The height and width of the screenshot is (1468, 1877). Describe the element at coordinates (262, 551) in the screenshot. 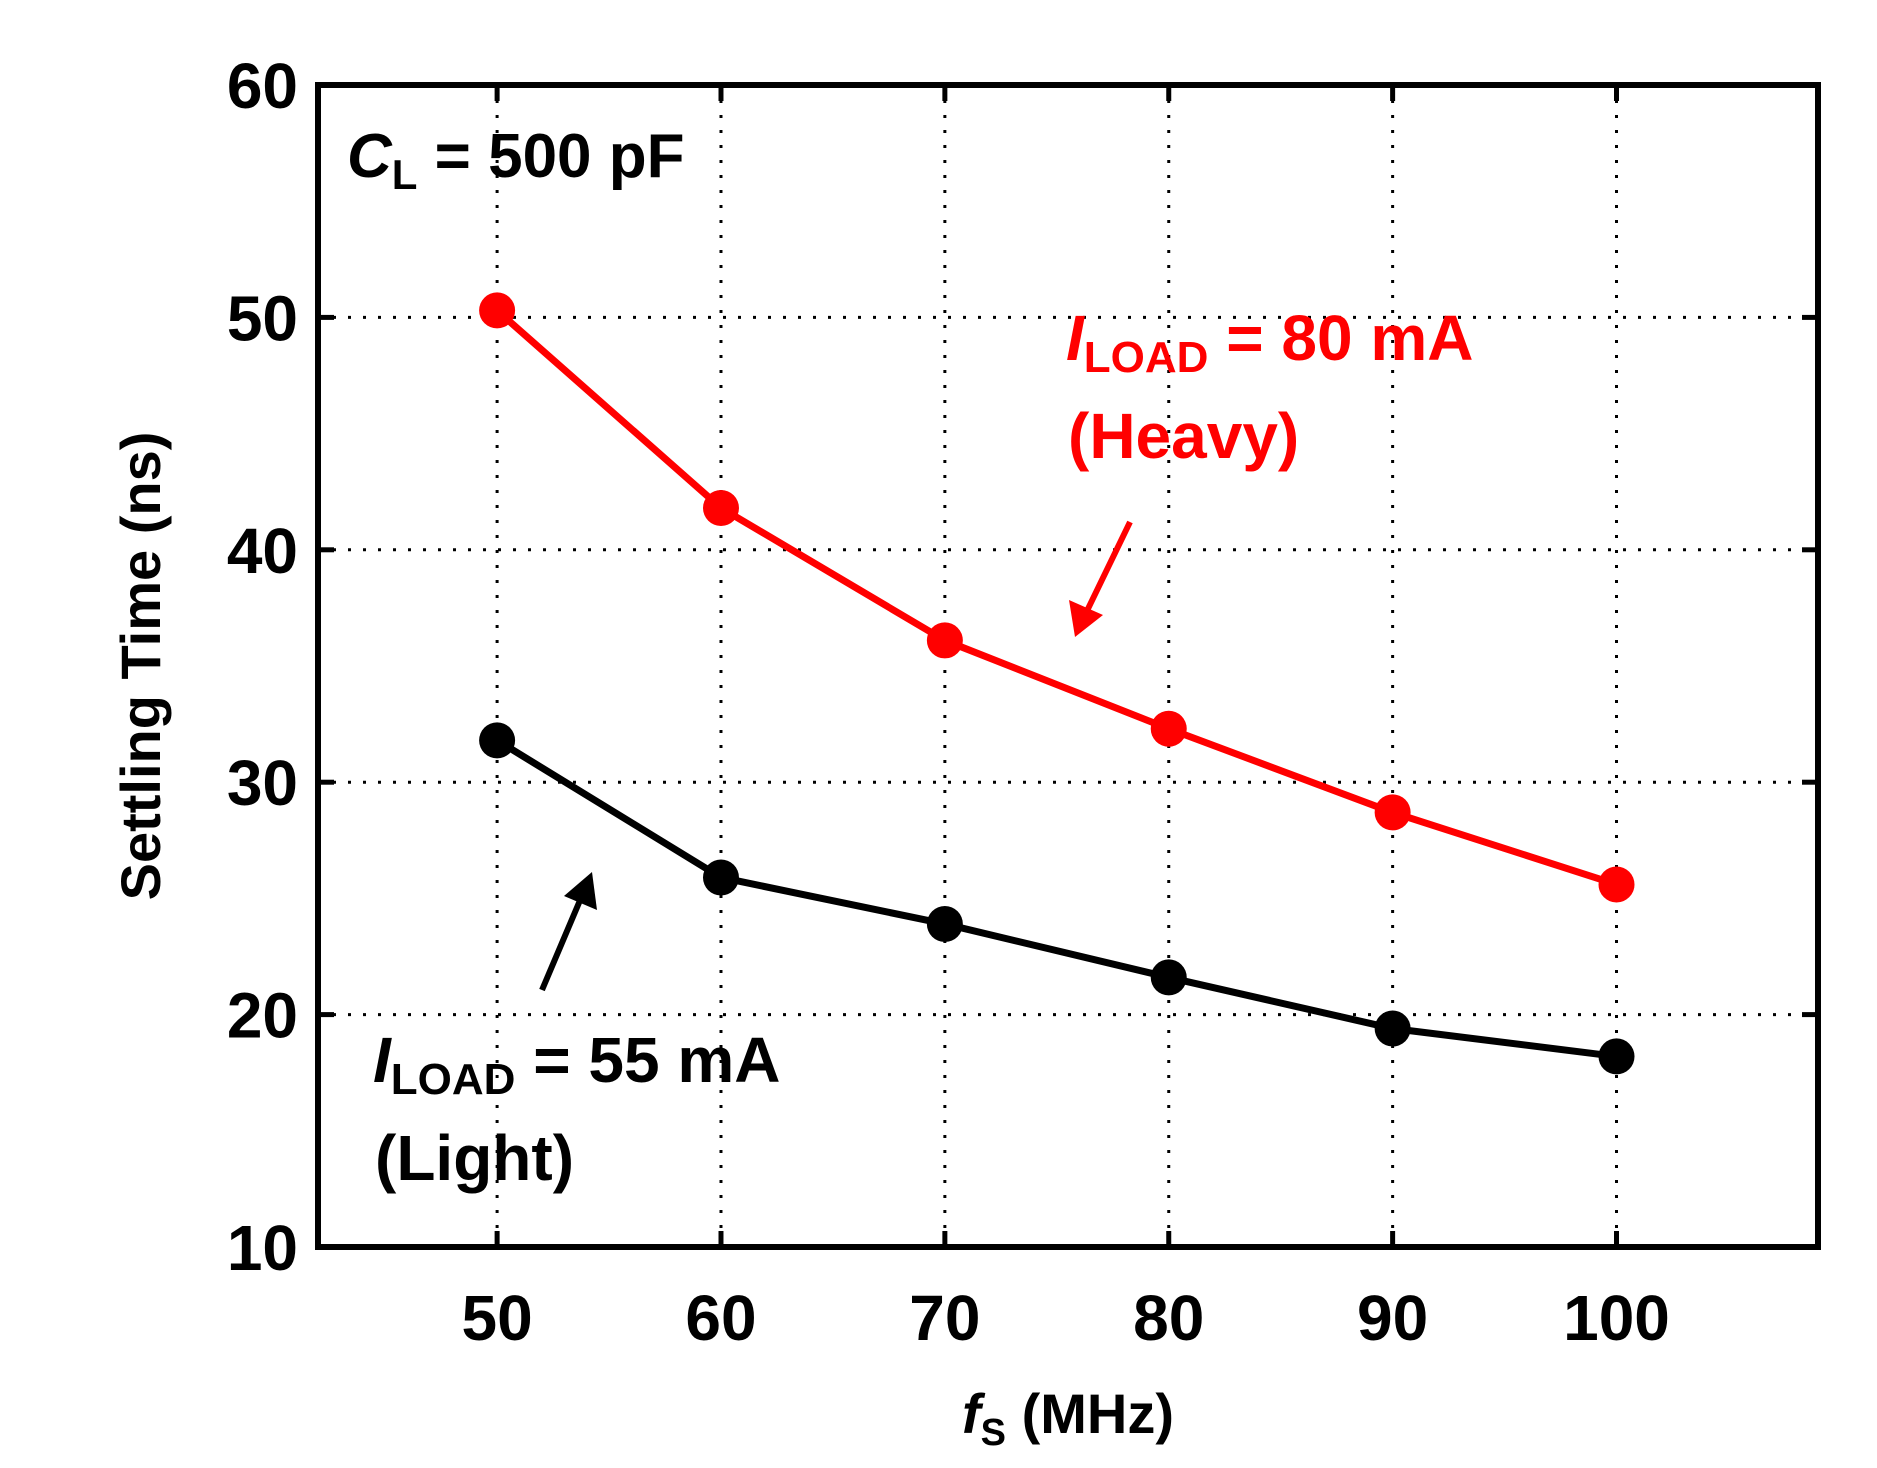

I see `y-tick-label: 40` at that location.